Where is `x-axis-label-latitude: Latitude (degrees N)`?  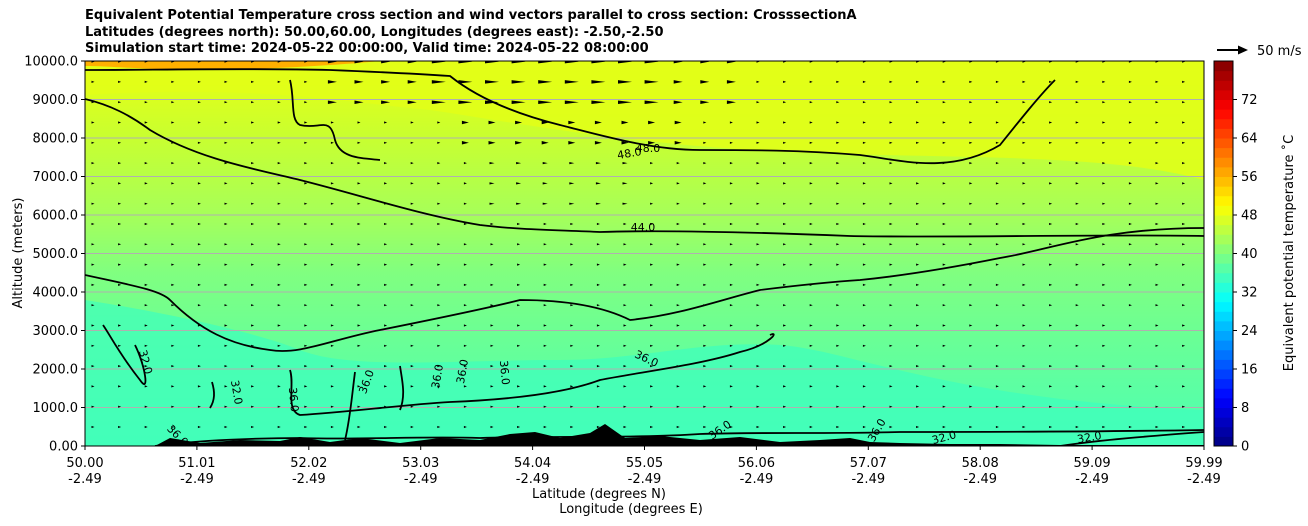 x-axis-label-latitude: Latitude (degrees N) is located at coordinates (599, 494).